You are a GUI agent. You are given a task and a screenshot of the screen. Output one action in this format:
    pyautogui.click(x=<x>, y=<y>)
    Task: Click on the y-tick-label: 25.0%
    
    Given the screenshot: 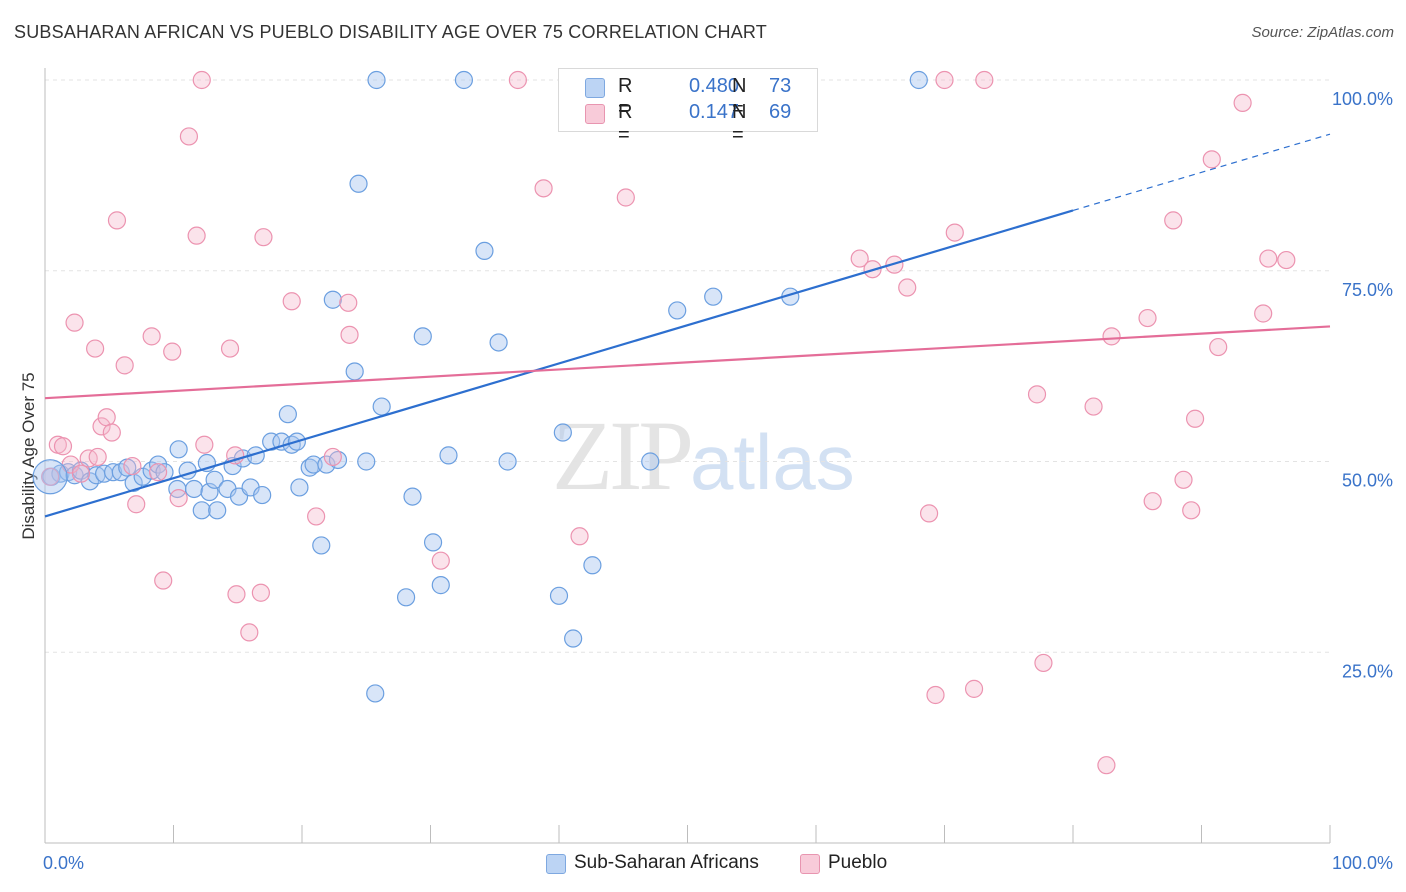 What is the action you would take?
    pyautogui.click(x=1367, y=671)
    